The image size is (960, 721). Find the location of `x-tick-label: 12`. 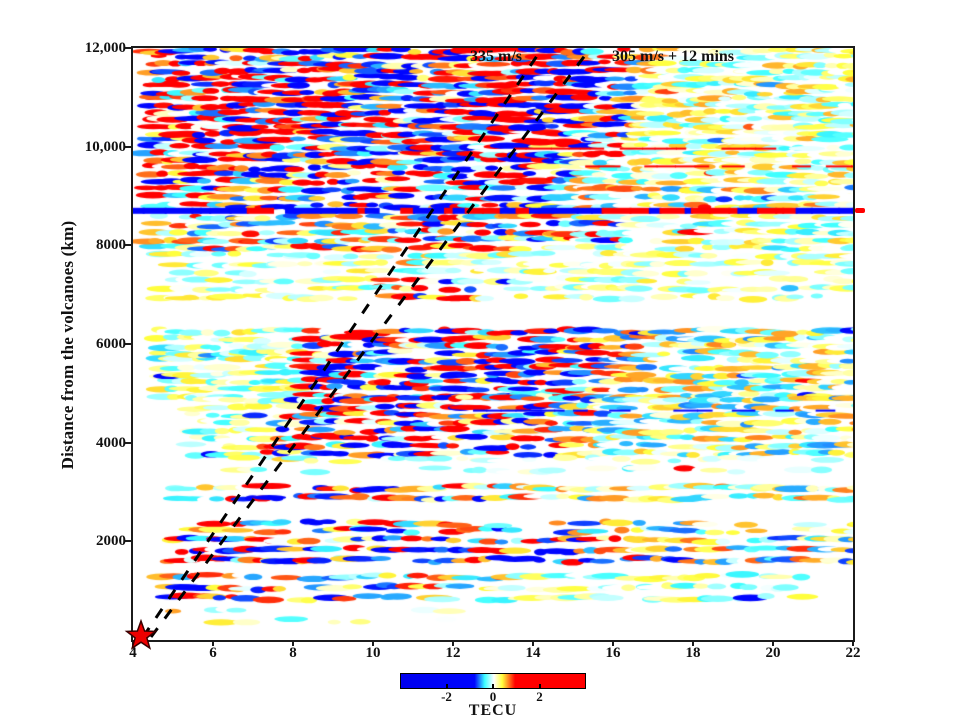

x-tick-label: 12 is located at coordinates (453, 653).